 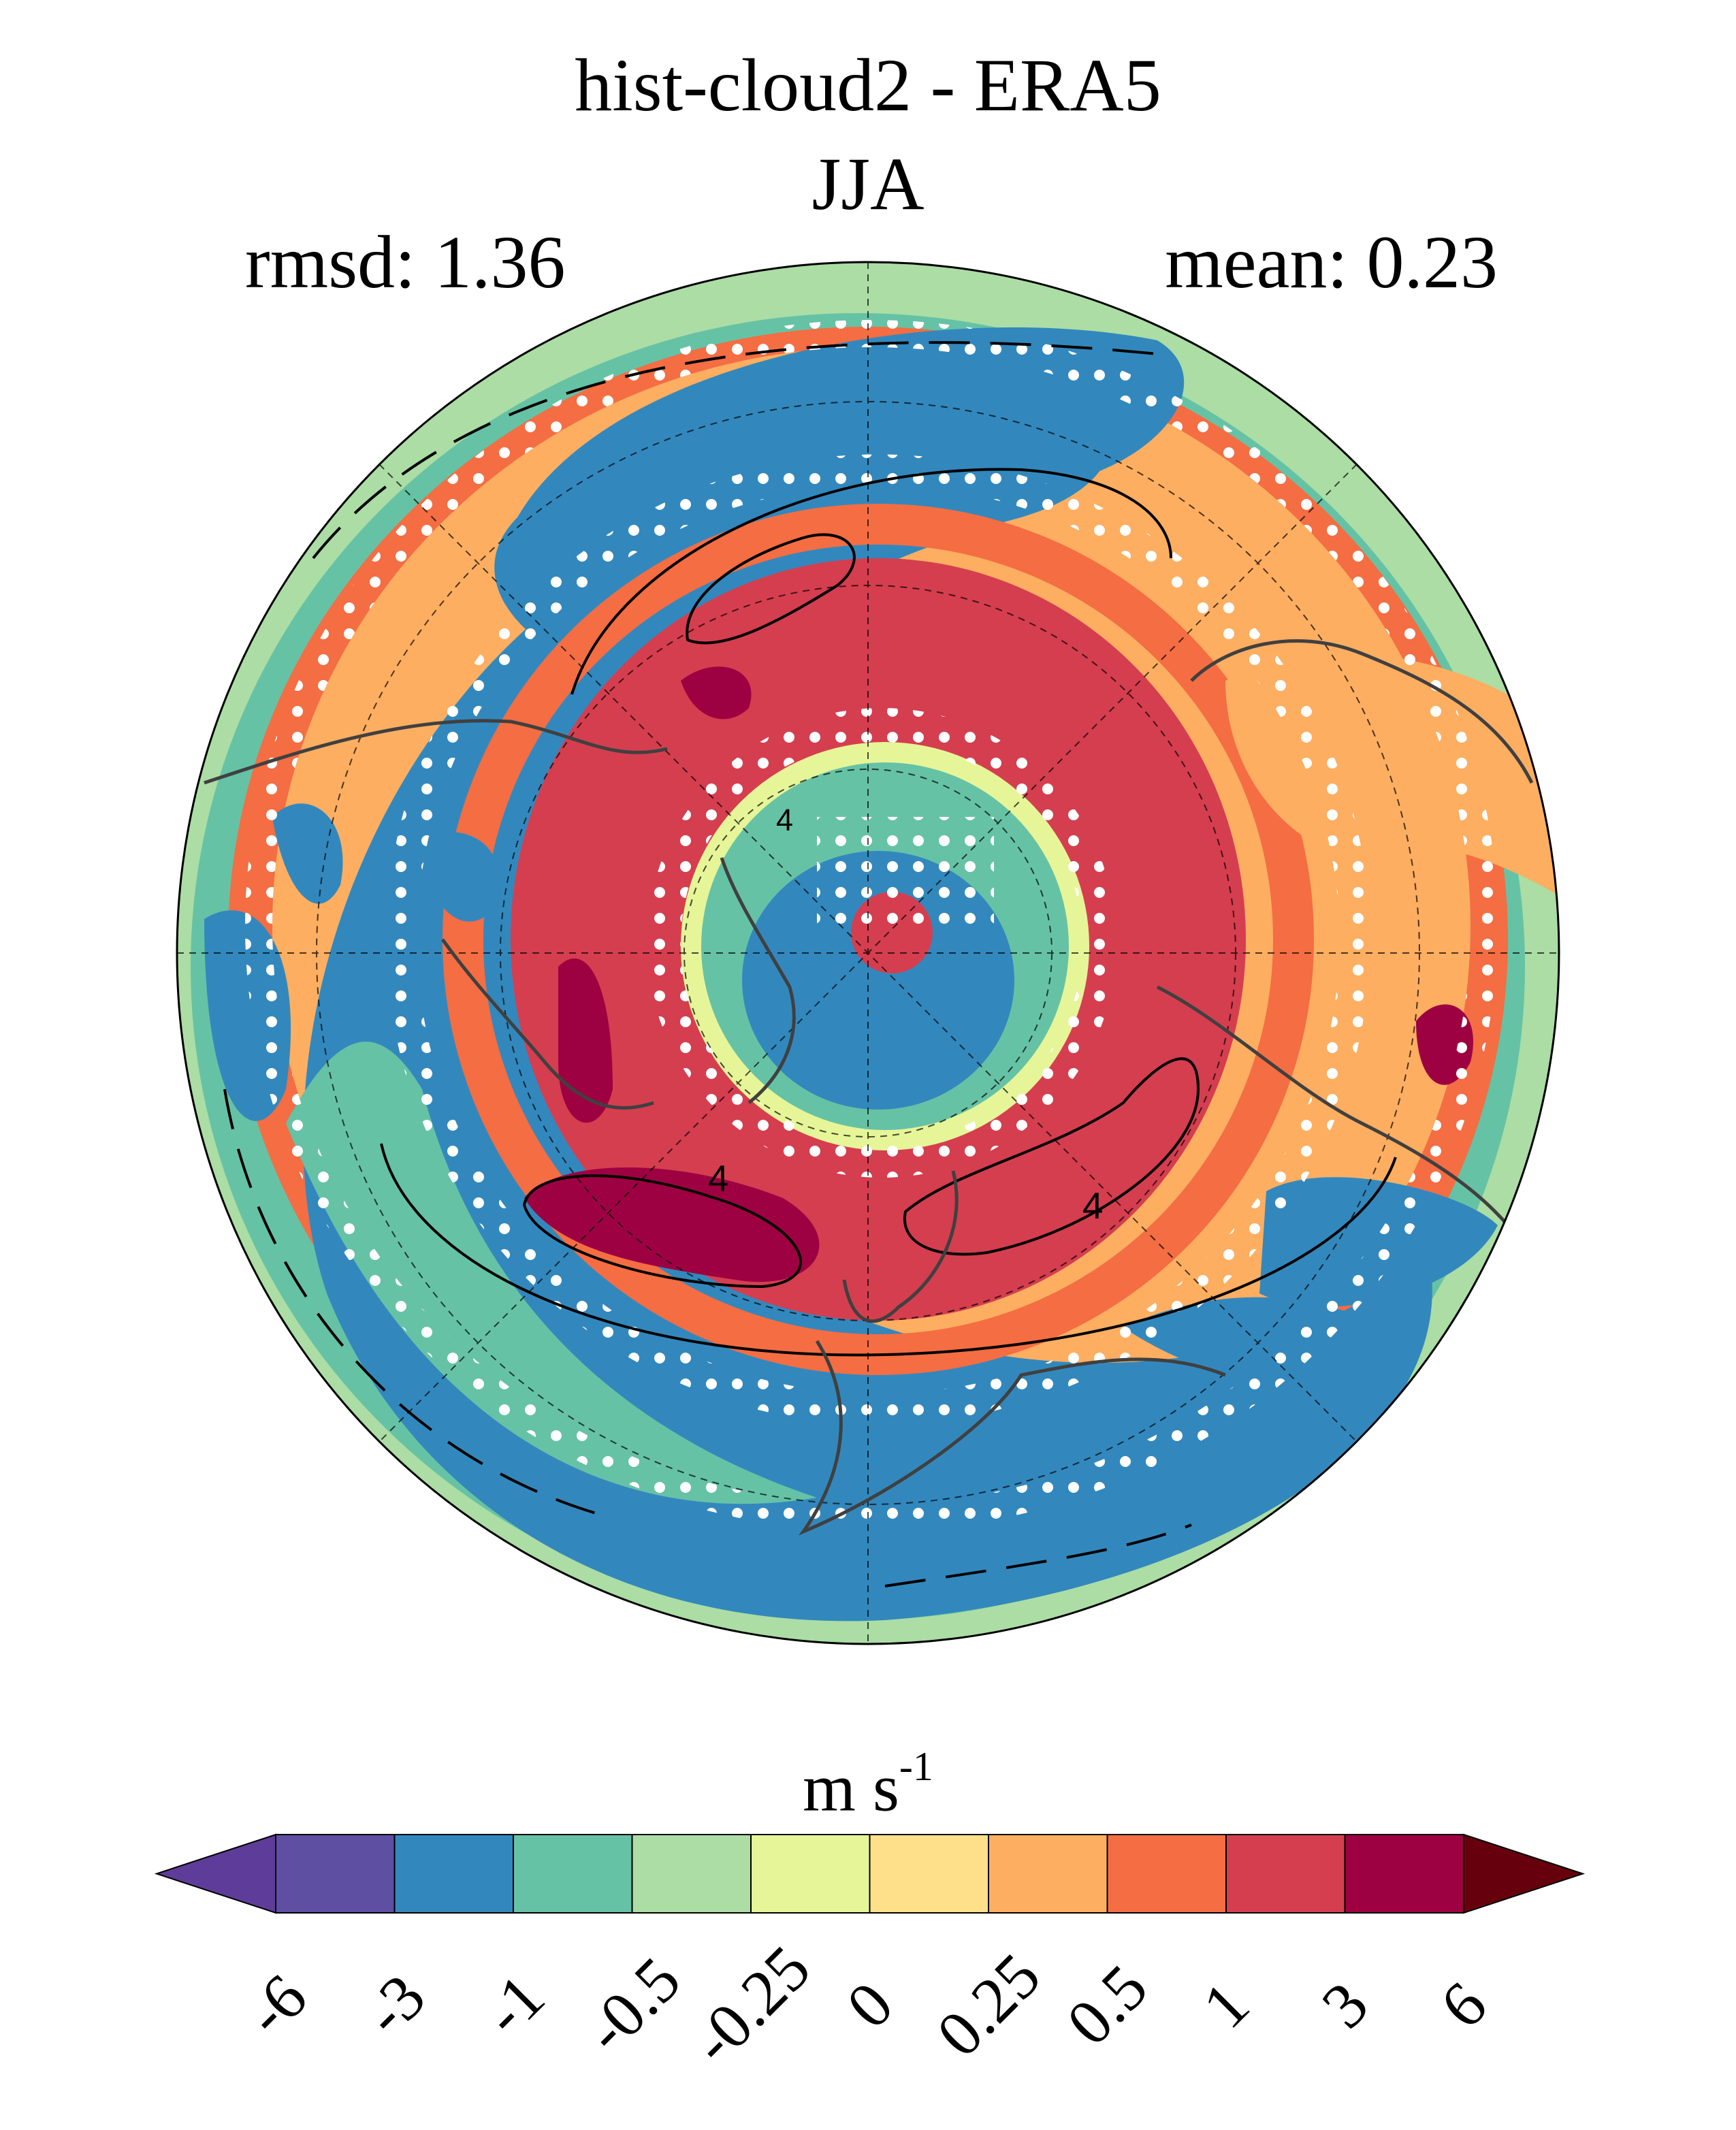 What do you see at coordinates (868, 85) in the screenshot?
I see `figure-title: hist-cloud2 - ERA5` at bounding box center [868, 85].